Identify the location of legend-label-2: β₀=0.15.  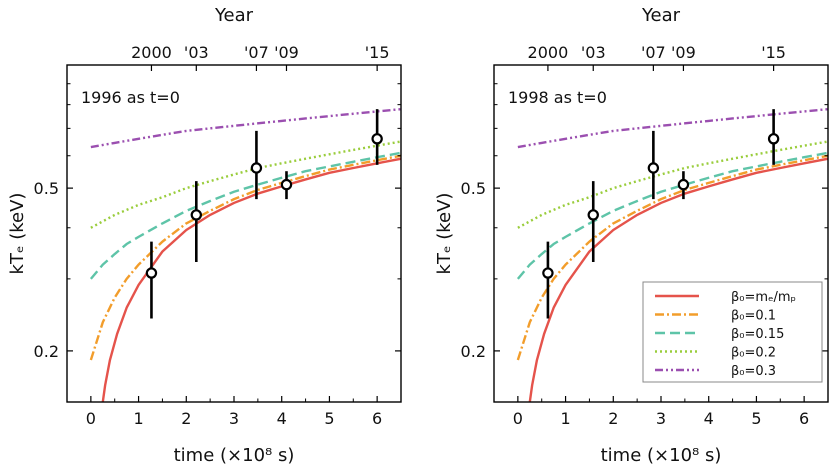
(757, 334).